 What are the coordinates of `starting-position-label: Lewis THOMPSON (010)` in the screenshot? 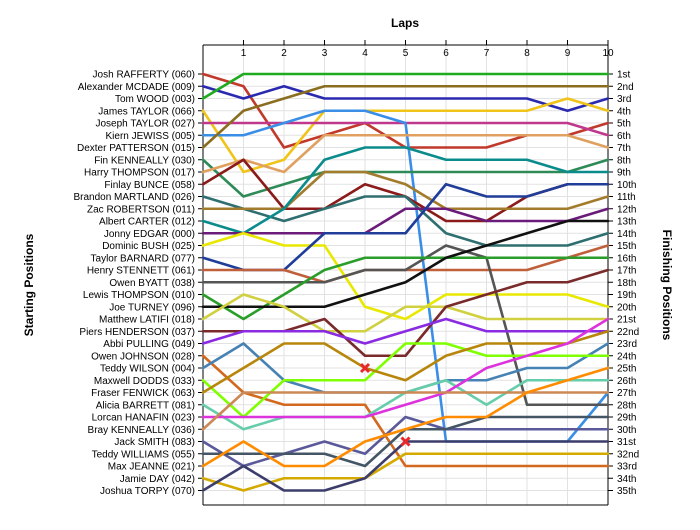 It's located at (139, 295).